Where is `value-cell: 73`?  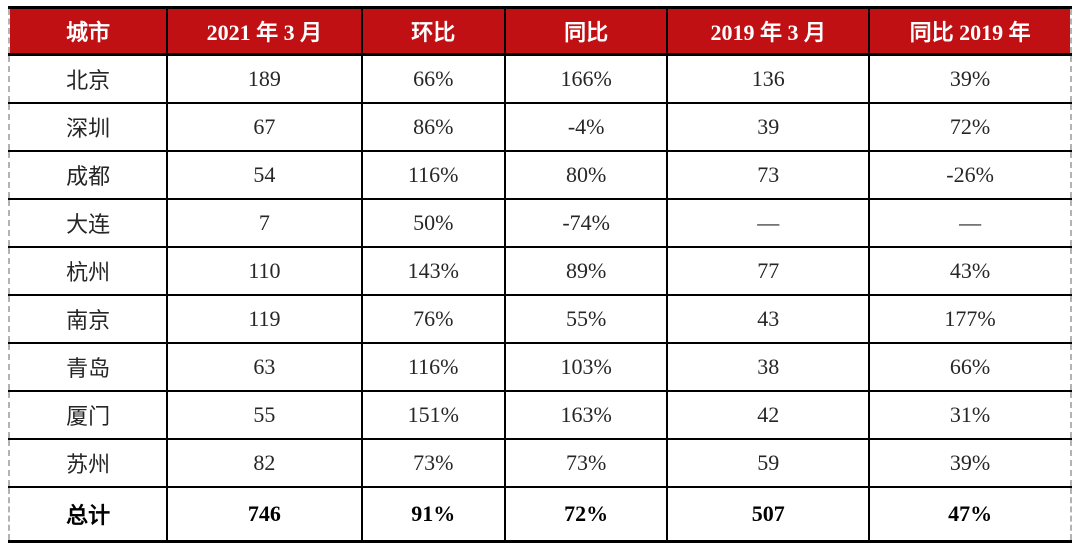
value-cell: 73 is located at coordinates (768, 175).